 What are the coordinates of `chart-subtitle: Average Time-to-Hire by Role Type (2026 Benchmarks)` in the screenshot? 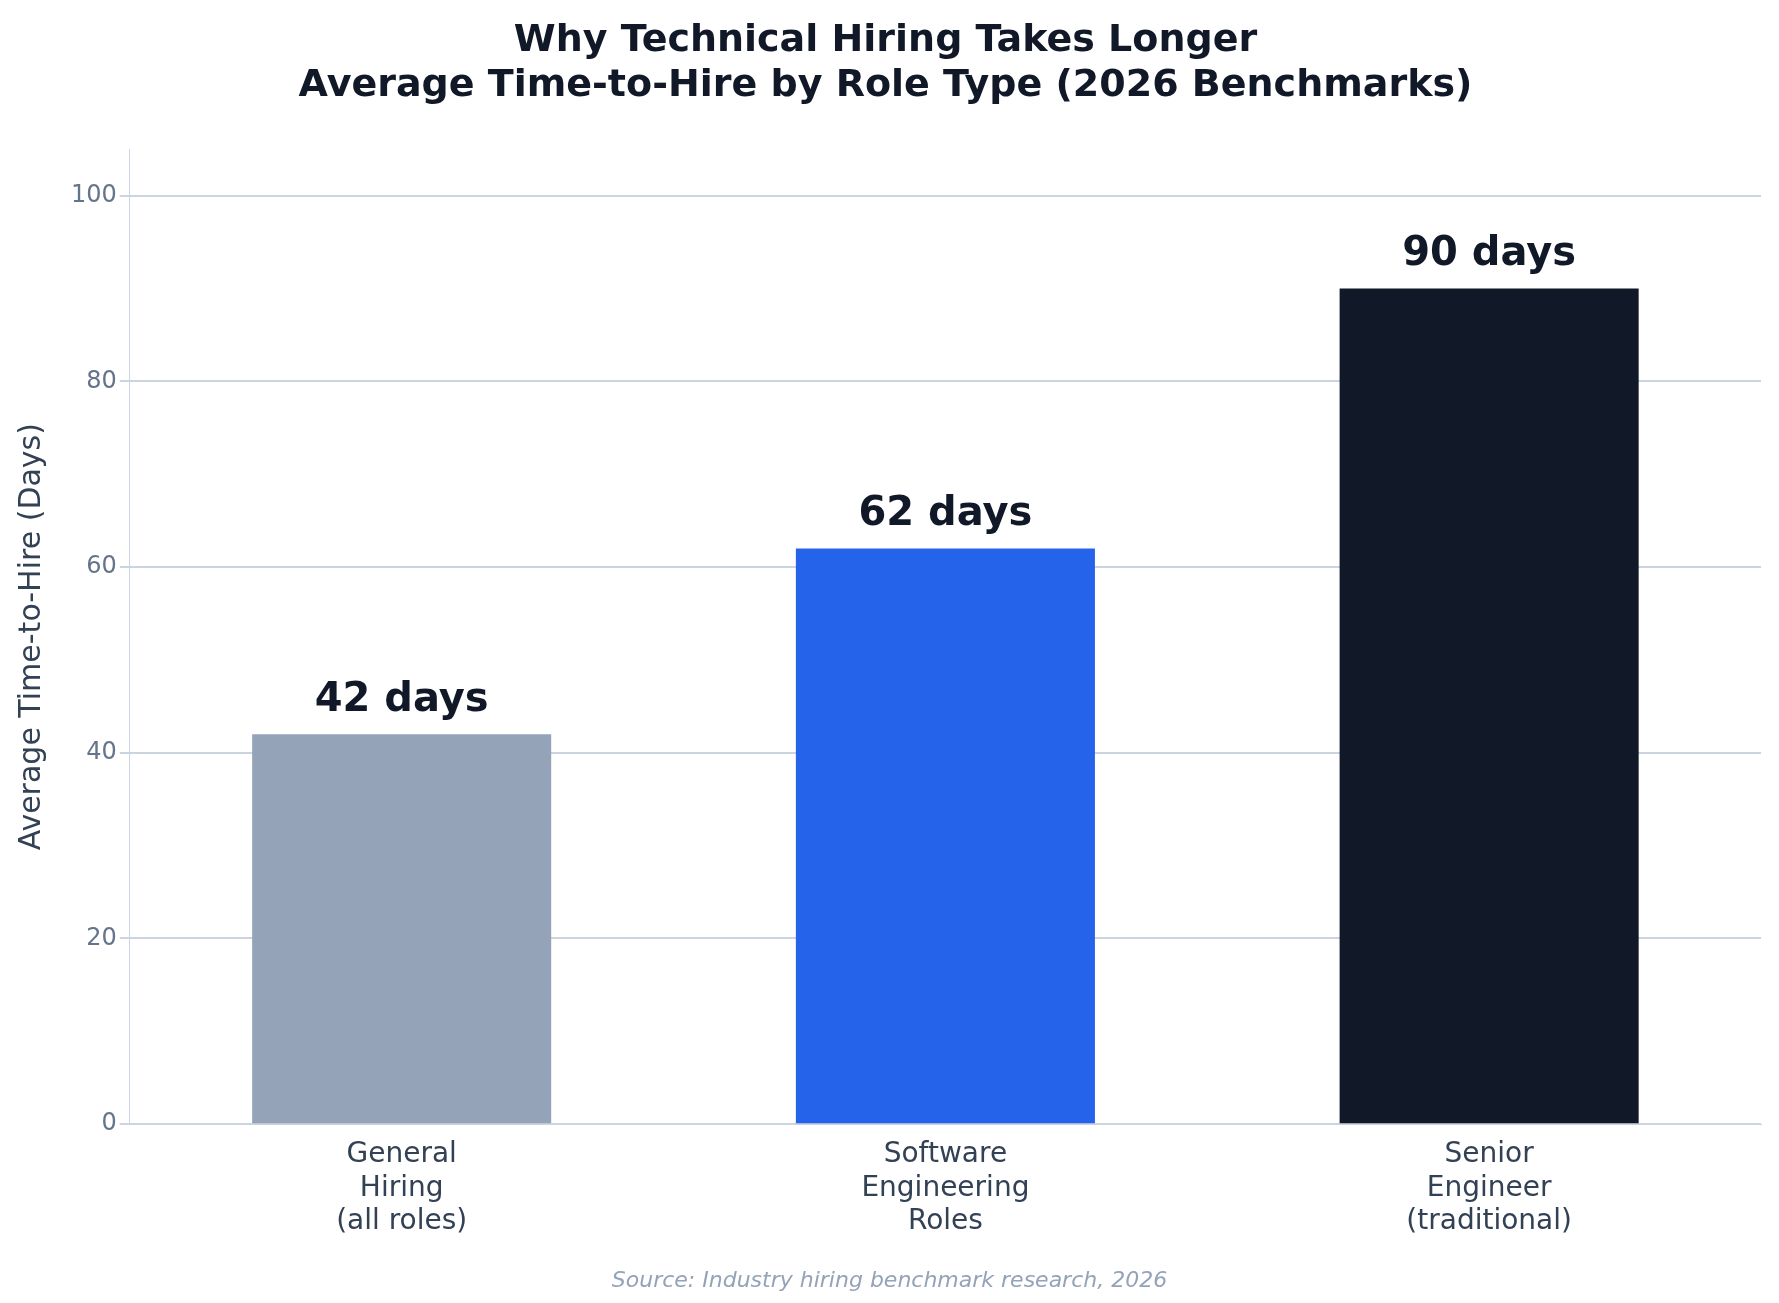 It's located at (885, 83).